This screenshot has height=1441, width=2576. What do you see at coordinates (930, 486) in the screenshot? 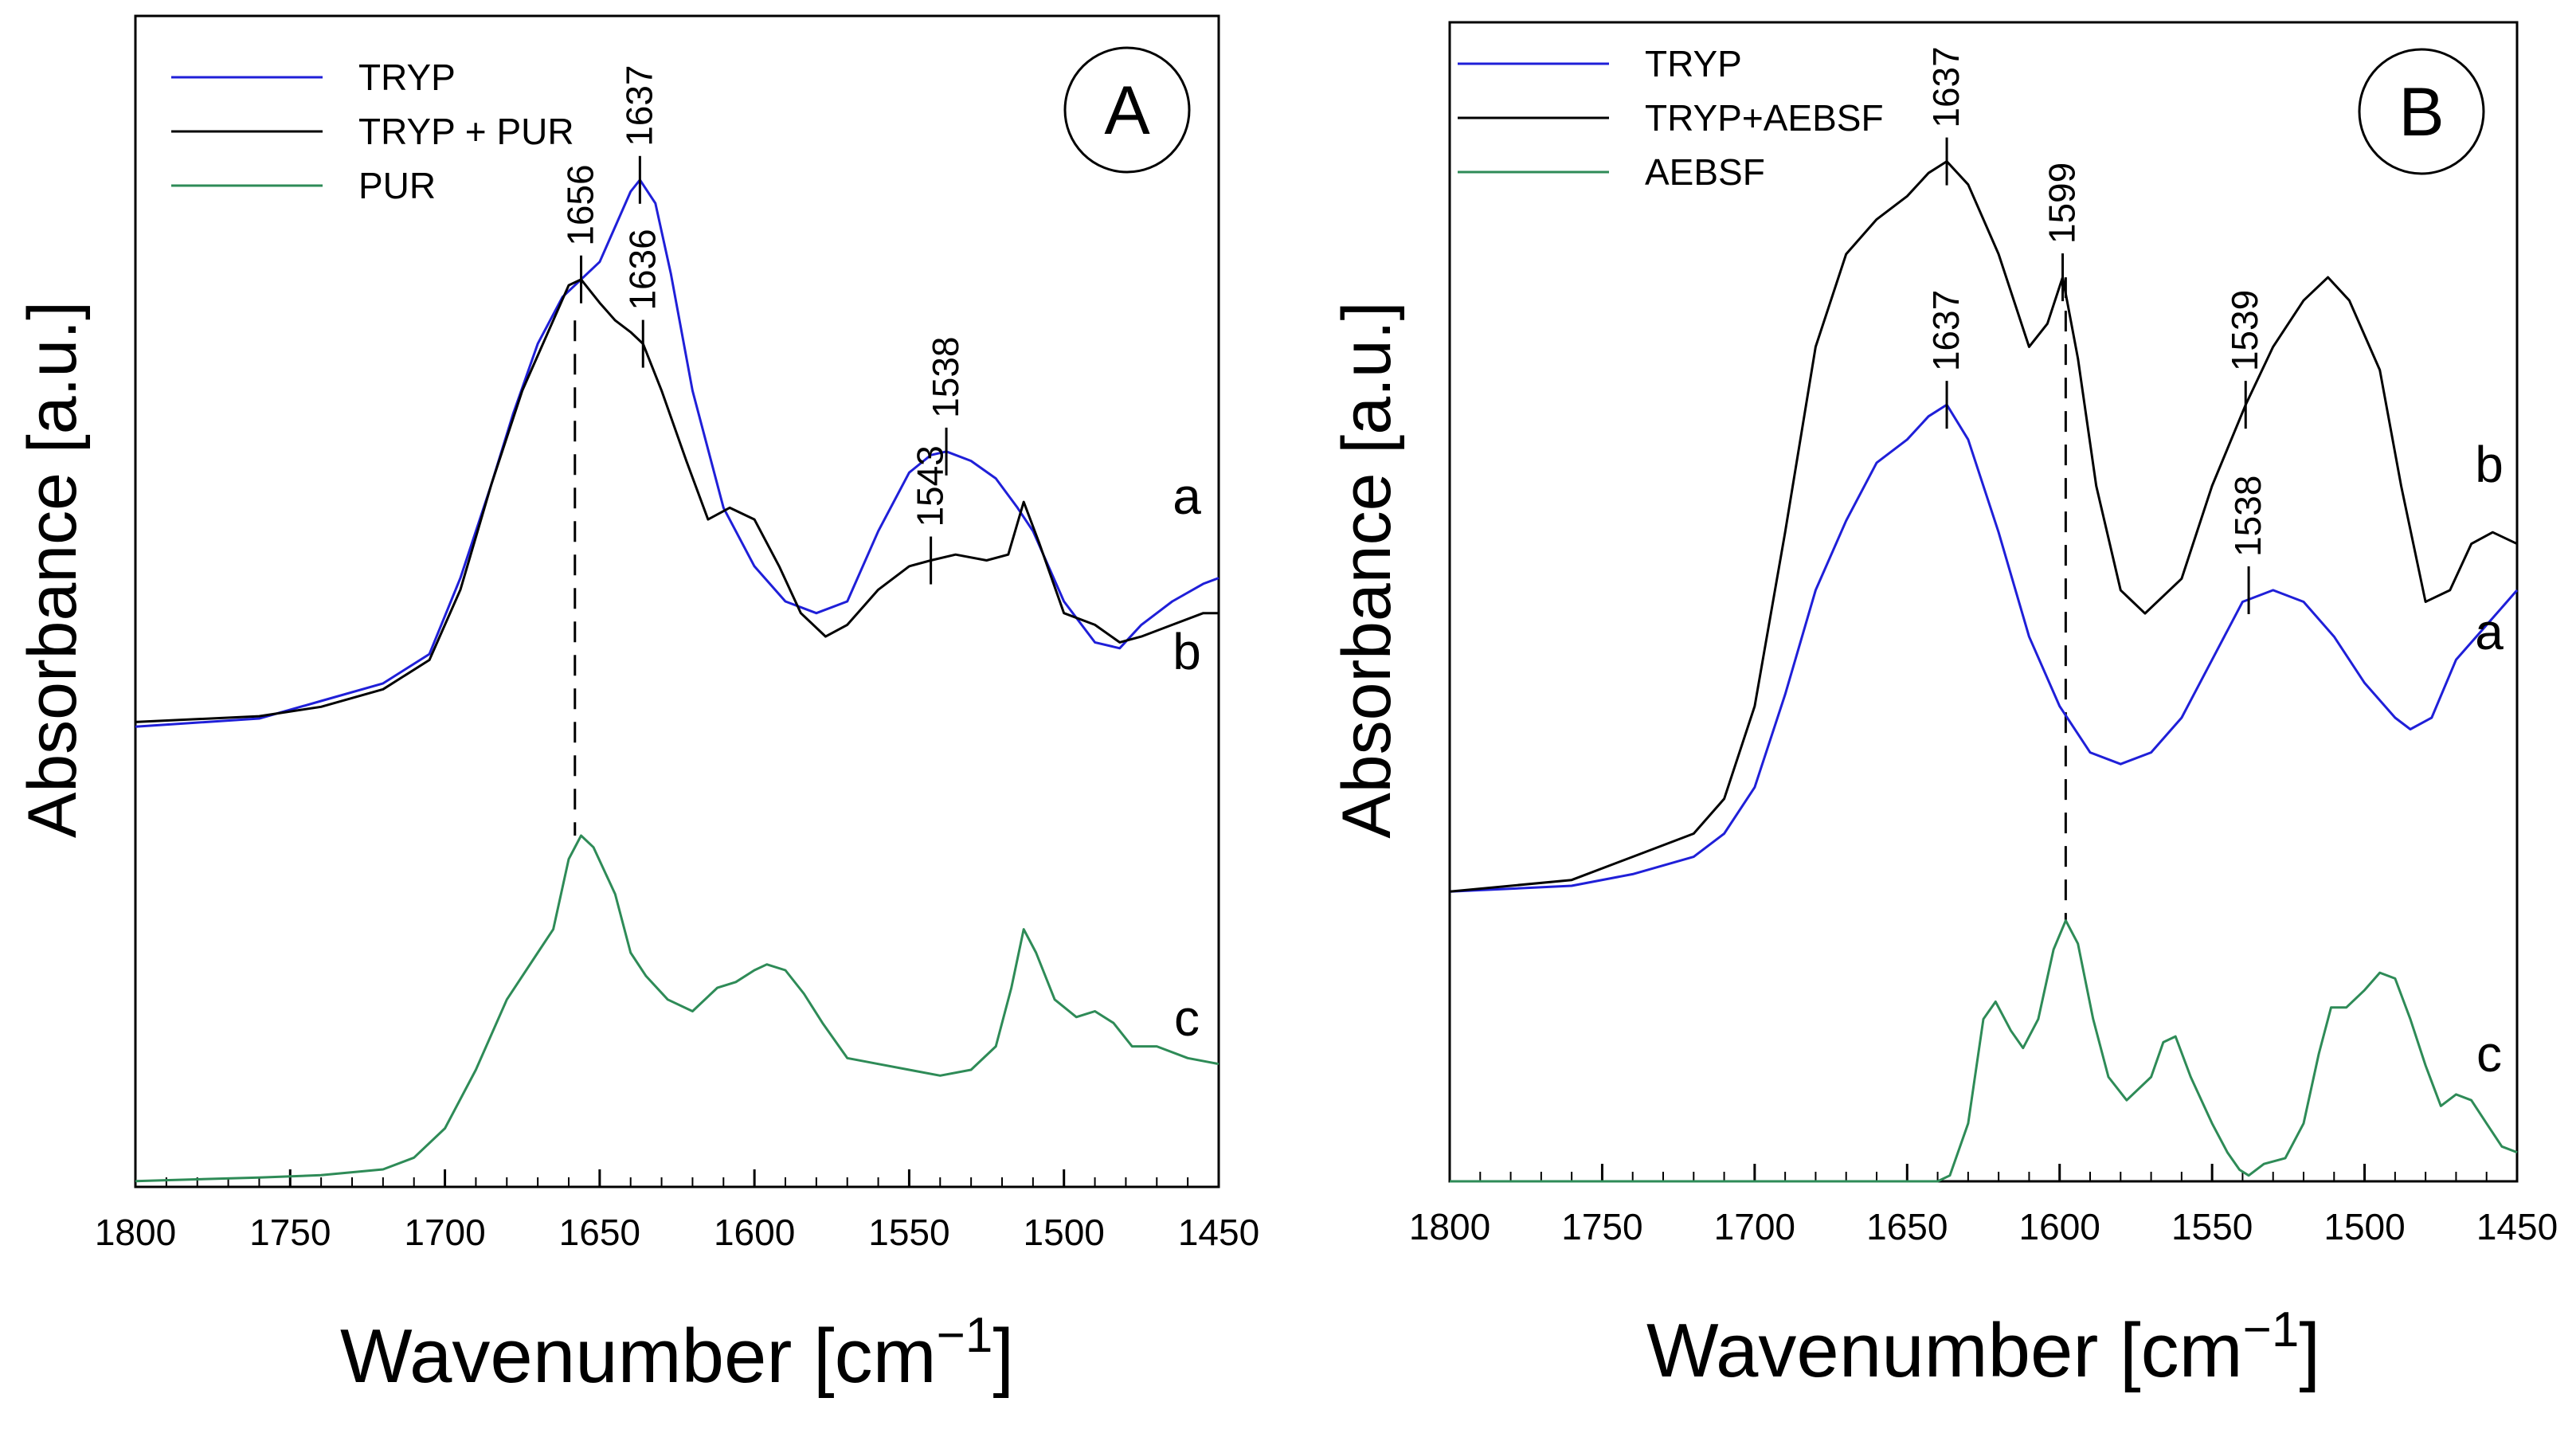
I see `peak-label: 1543` at bounding box center [930, 486].